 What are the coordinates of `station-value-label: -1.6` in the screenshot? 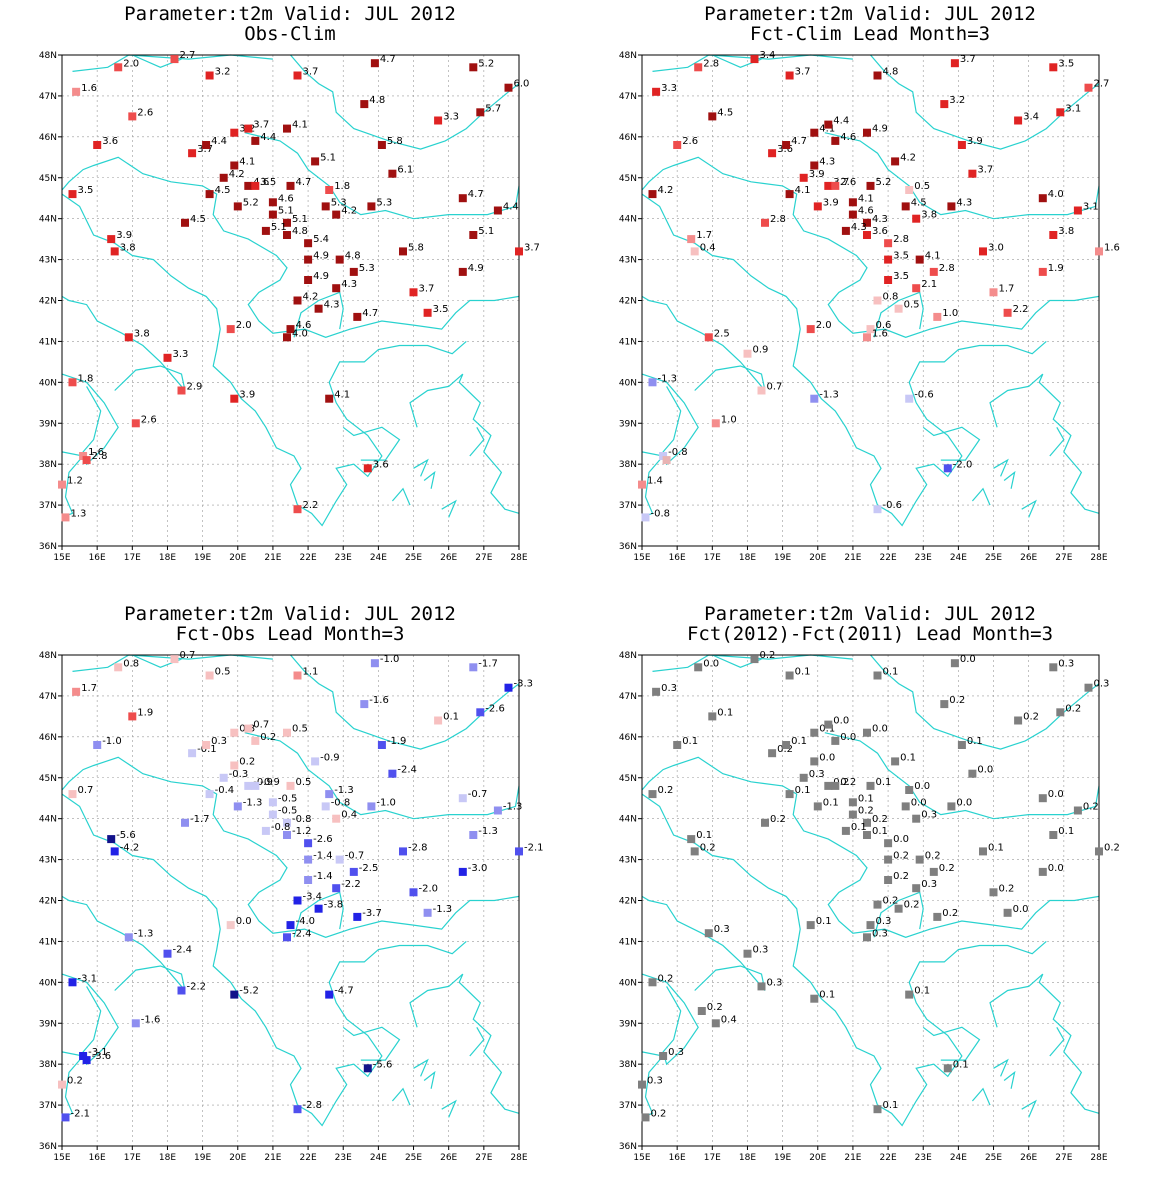 It's located at (379, 700).